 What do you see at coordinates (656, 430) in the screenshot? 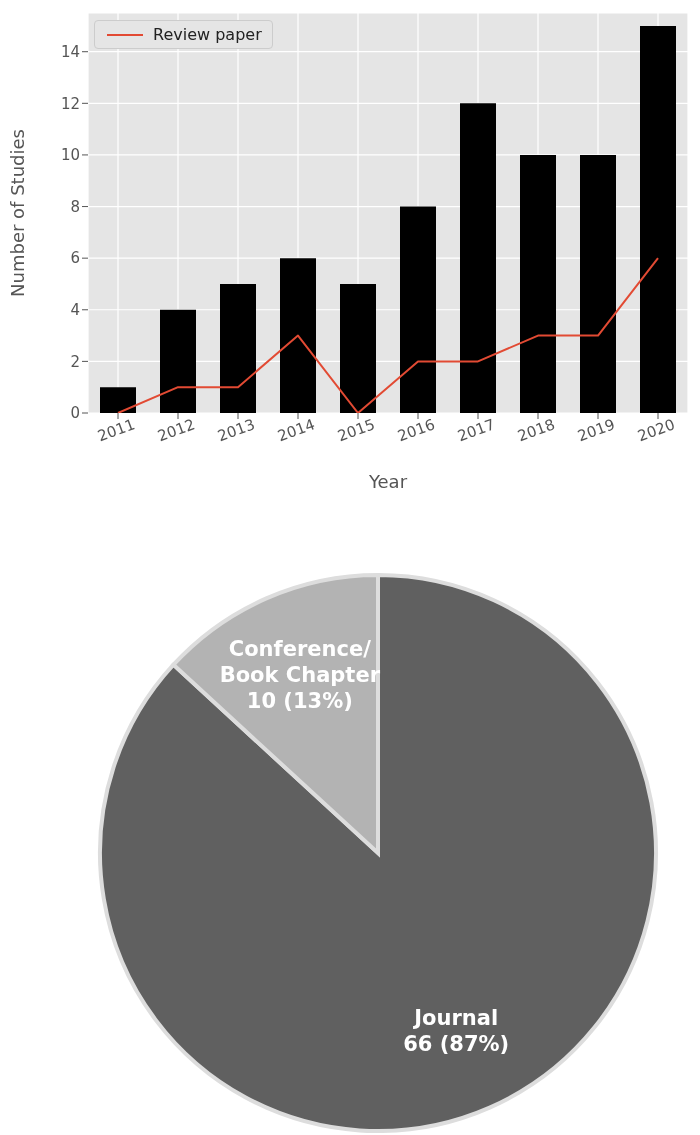
I see `x-tick-label: 2020` at bounding box center [656, 430].